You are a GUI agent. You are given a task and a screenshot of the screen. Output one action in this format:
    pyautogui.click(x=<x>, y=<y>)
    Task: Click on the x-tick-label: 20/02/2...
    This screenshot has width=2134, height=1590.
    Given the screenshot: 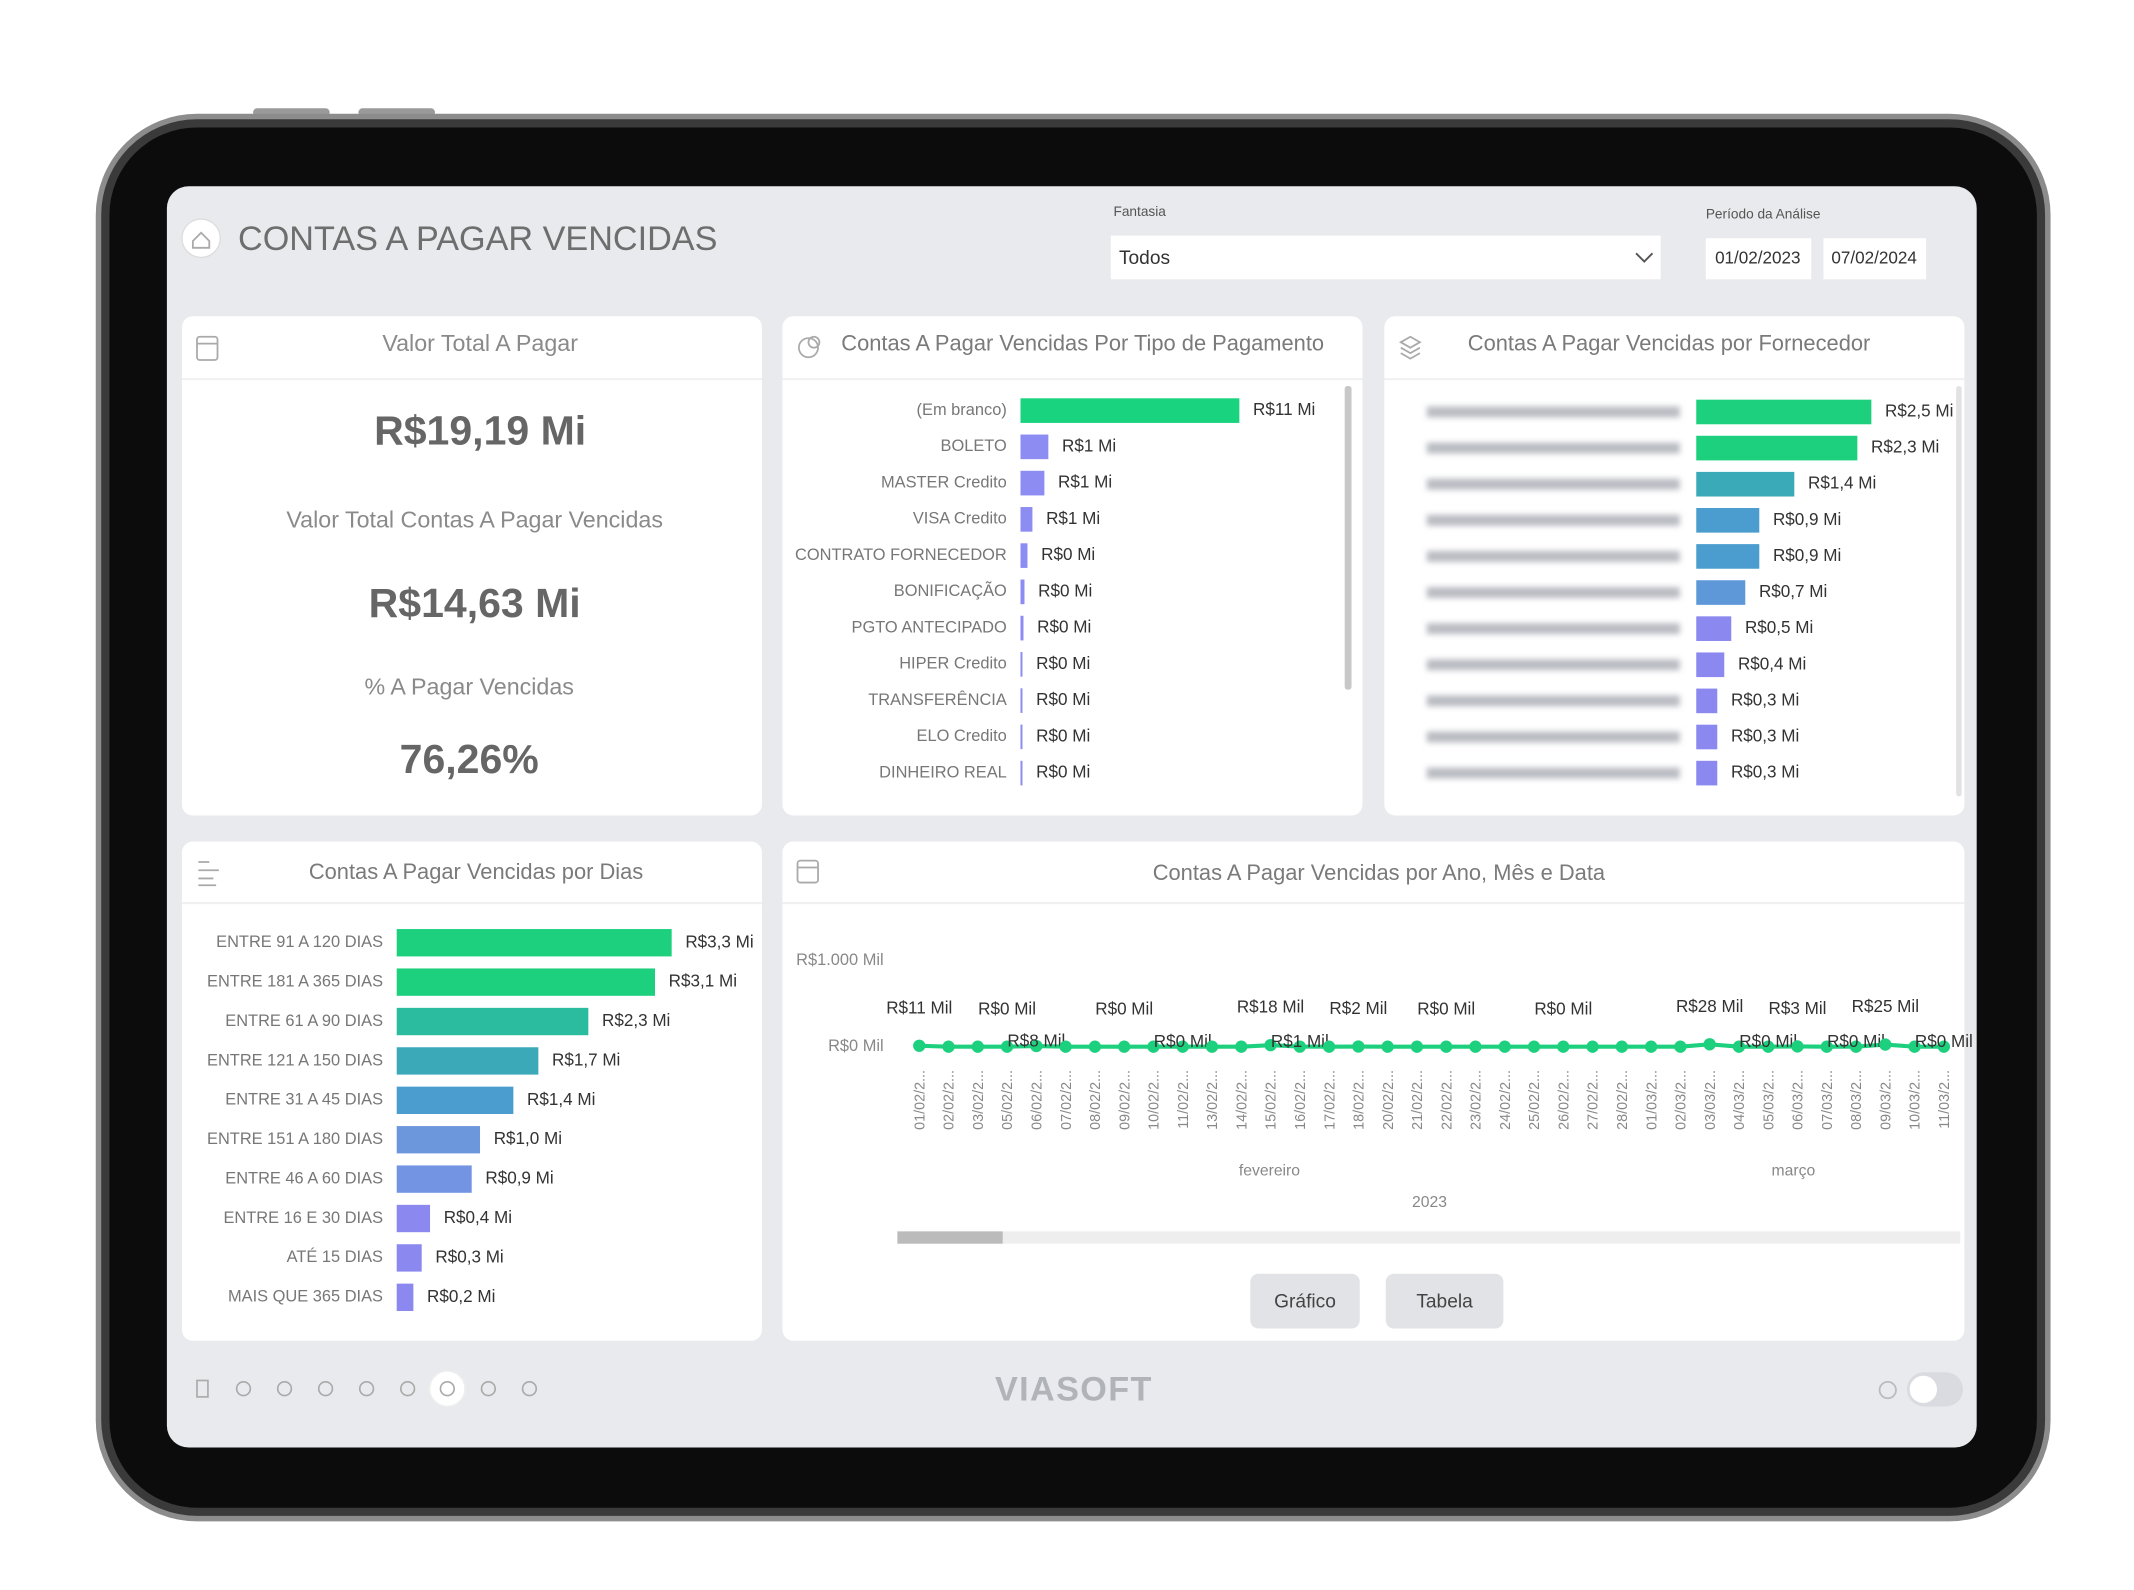 What is the action you would take?
    pyautogui.click(x=1389, y=1100)
    